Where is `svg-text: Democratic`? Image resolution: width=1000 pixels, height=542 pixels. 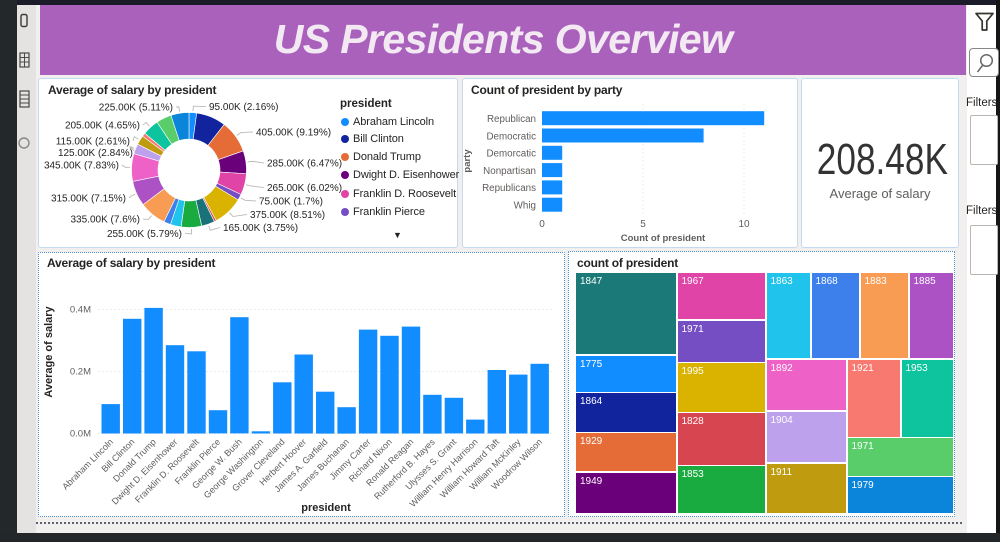
svg-text: Democratic is located at coordinates (511, 136).